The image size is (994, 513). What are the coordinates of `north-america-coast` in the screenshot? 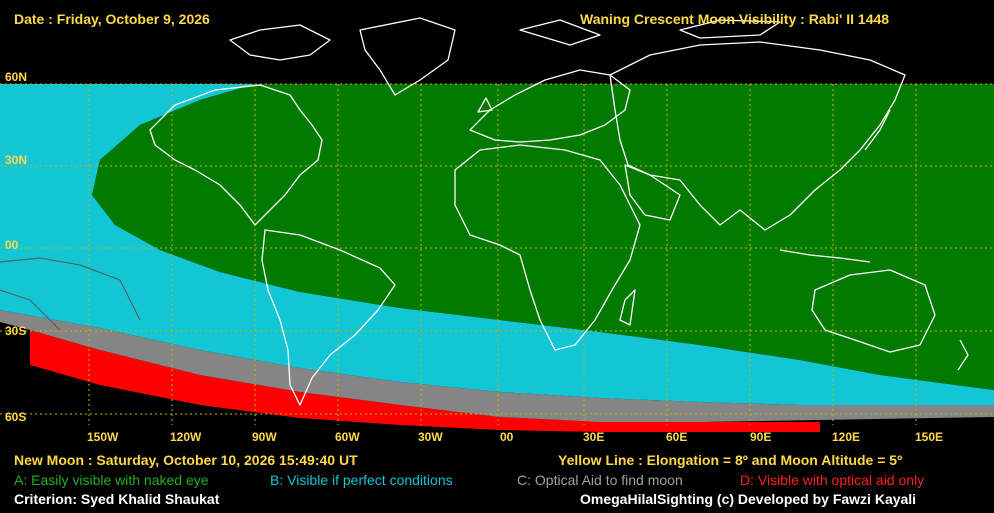 It's located at (236, 155).